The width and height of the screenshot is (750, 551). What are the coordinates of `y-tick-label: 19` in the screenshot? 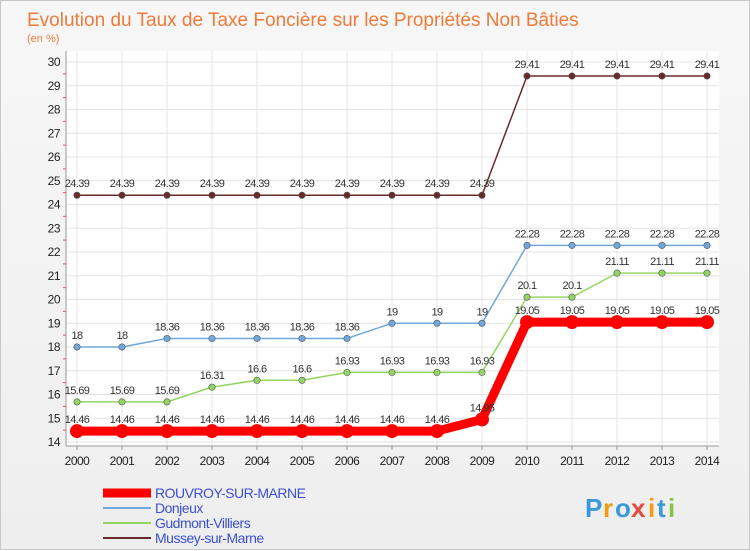 It's located at (54, 323).